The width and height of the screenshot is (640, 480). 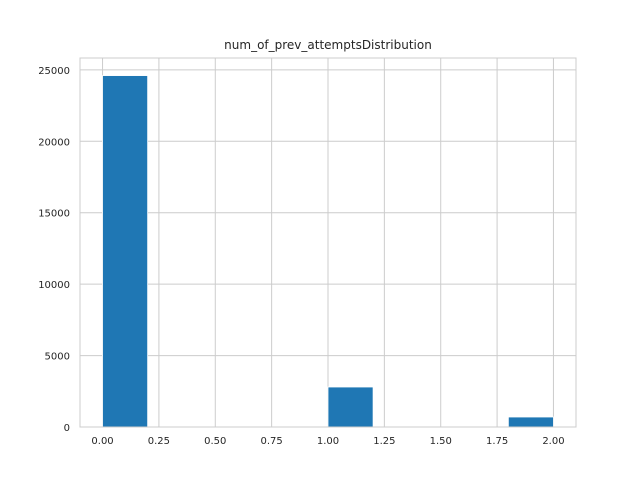 I want to click on y-tick-label: 15000, so click(x=54, y=214).